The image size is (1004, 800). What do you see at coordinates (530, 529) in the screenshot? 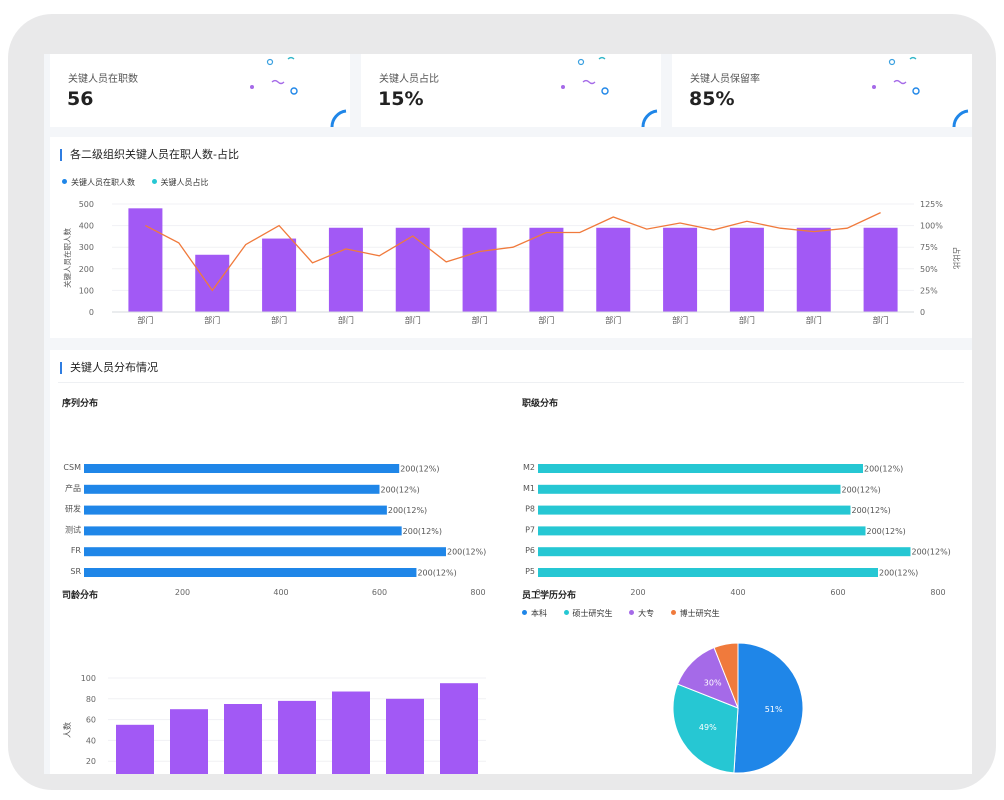
I see `category-label: P7` at bounding box center [530, 529].